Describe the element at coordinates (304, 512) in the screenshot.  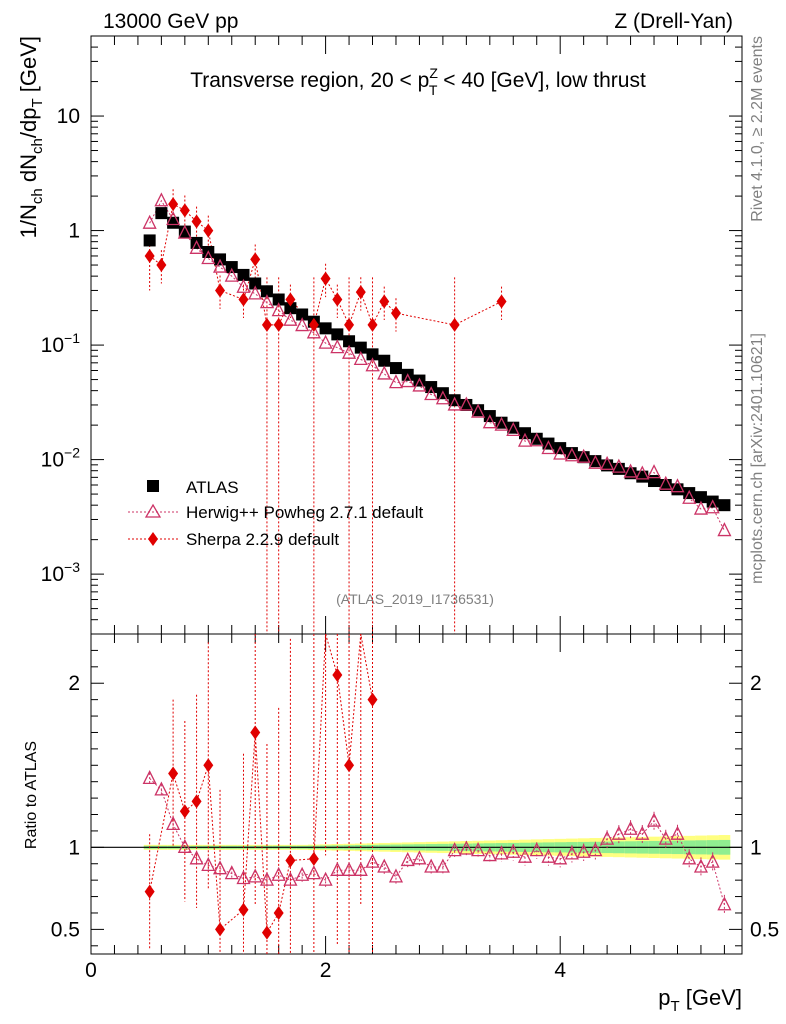
I see `legend-herwig-label: Herwig++ Powheg 2.7.1 default` at that location.